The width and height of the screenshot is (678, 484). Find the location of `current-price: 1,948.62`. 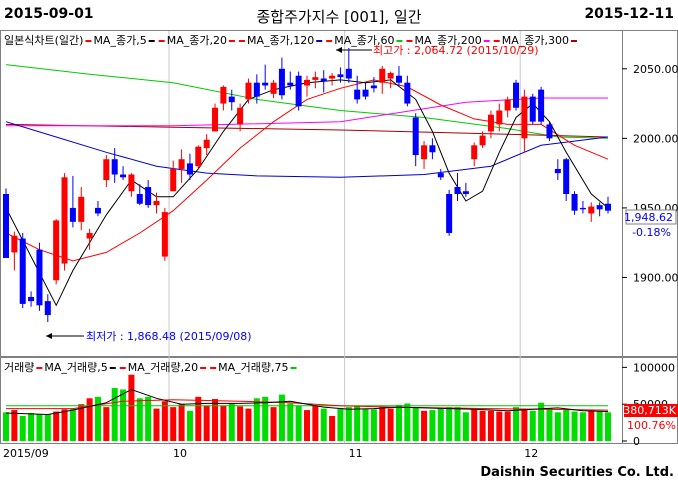

current-price: 1,948.62 is located at coordinates (648, 217).